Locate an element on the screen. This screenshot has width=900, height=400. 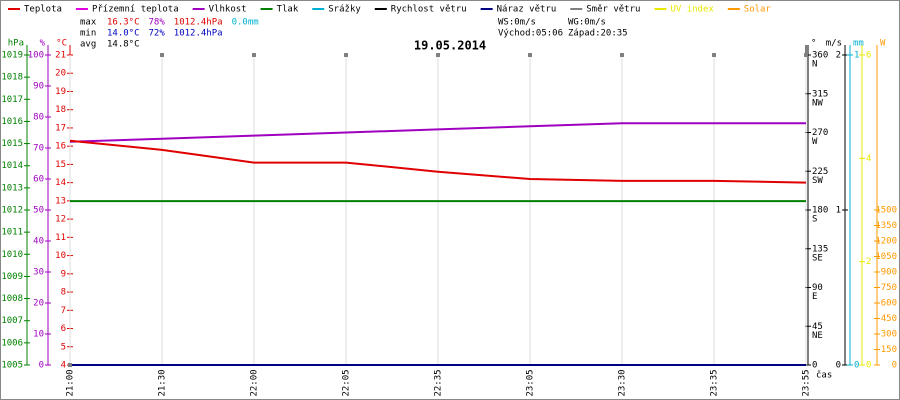
stat-value: 14.8°C is located at coordinates (123, 45).